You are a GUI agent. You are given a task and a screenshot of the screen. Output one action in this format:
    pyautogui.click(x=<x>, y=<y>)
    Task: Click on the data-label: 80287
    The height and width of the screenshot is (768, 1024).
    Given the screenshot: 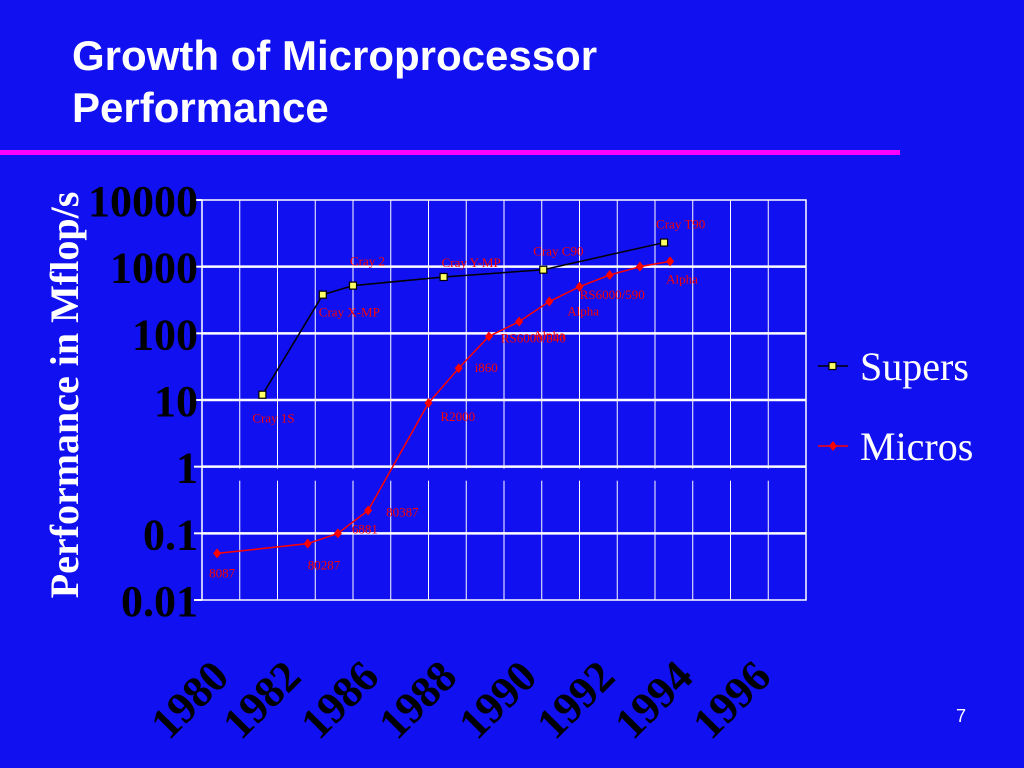 What is the action you would take?
    pyautogui.click(x=324, y=565)
    